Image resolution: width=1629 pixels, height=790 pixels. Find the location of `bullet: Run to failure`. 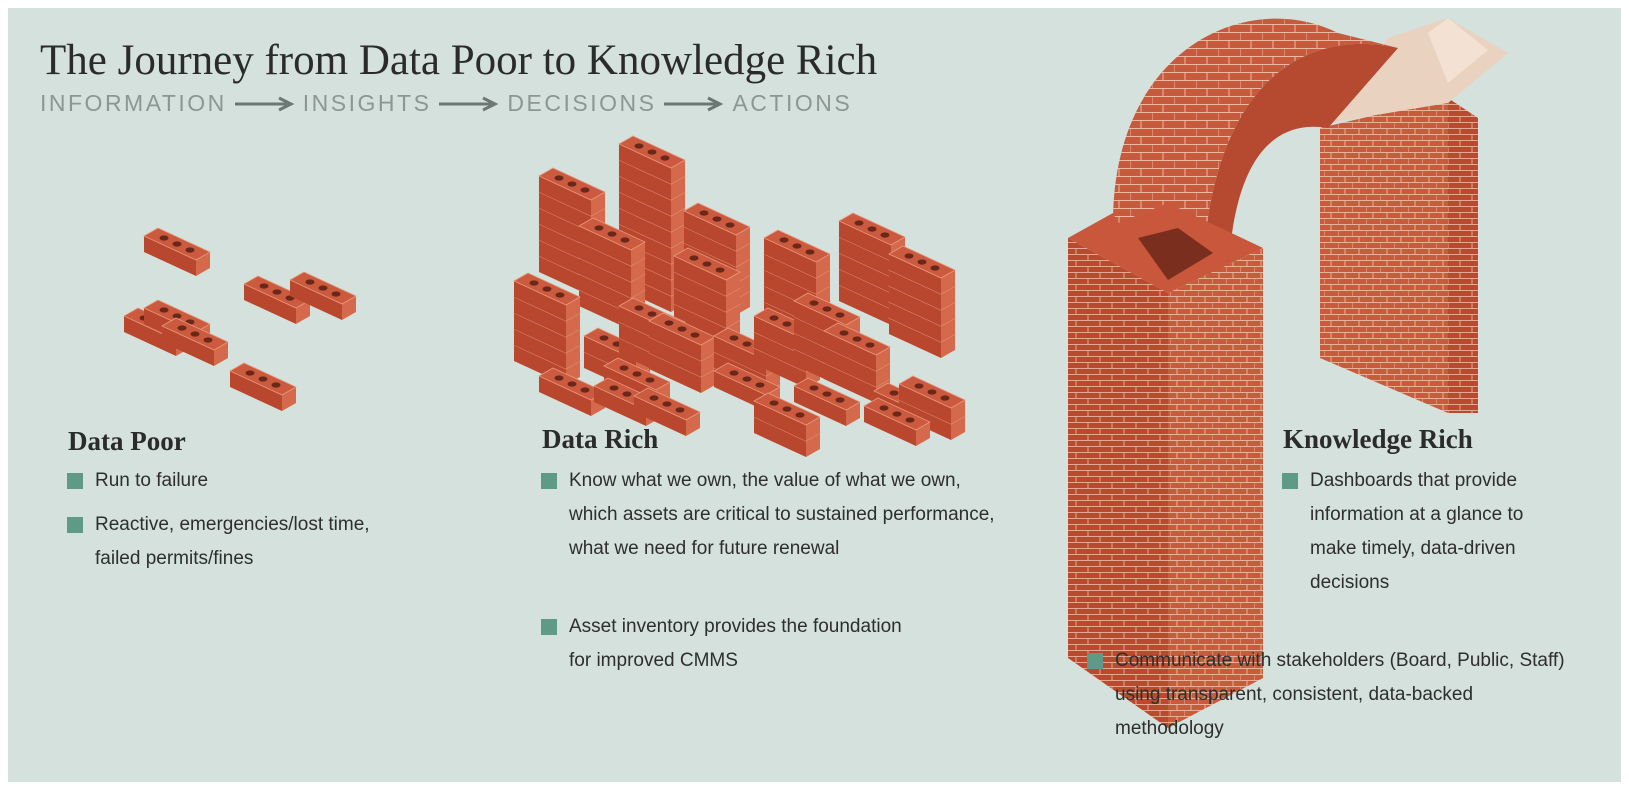

bullet: Run to failure is located at coordinates (231, 481).